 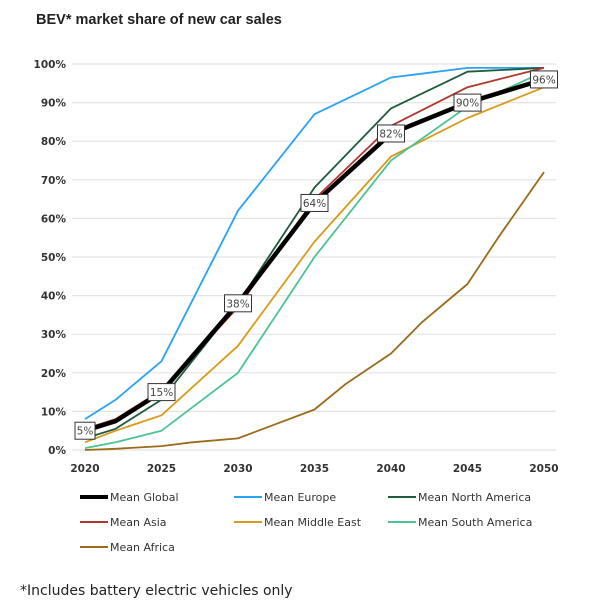 I want to click on legend-label: Mean Middle East, so click(x=313, y=522).